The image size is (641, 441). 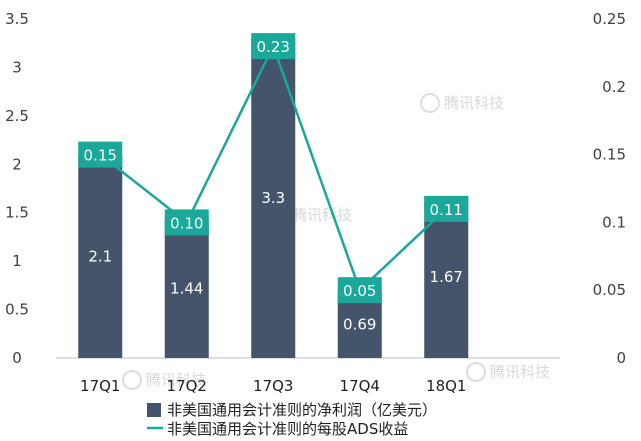 I want to click on left-tick-label: 1.5, so click(x=17, y=213).